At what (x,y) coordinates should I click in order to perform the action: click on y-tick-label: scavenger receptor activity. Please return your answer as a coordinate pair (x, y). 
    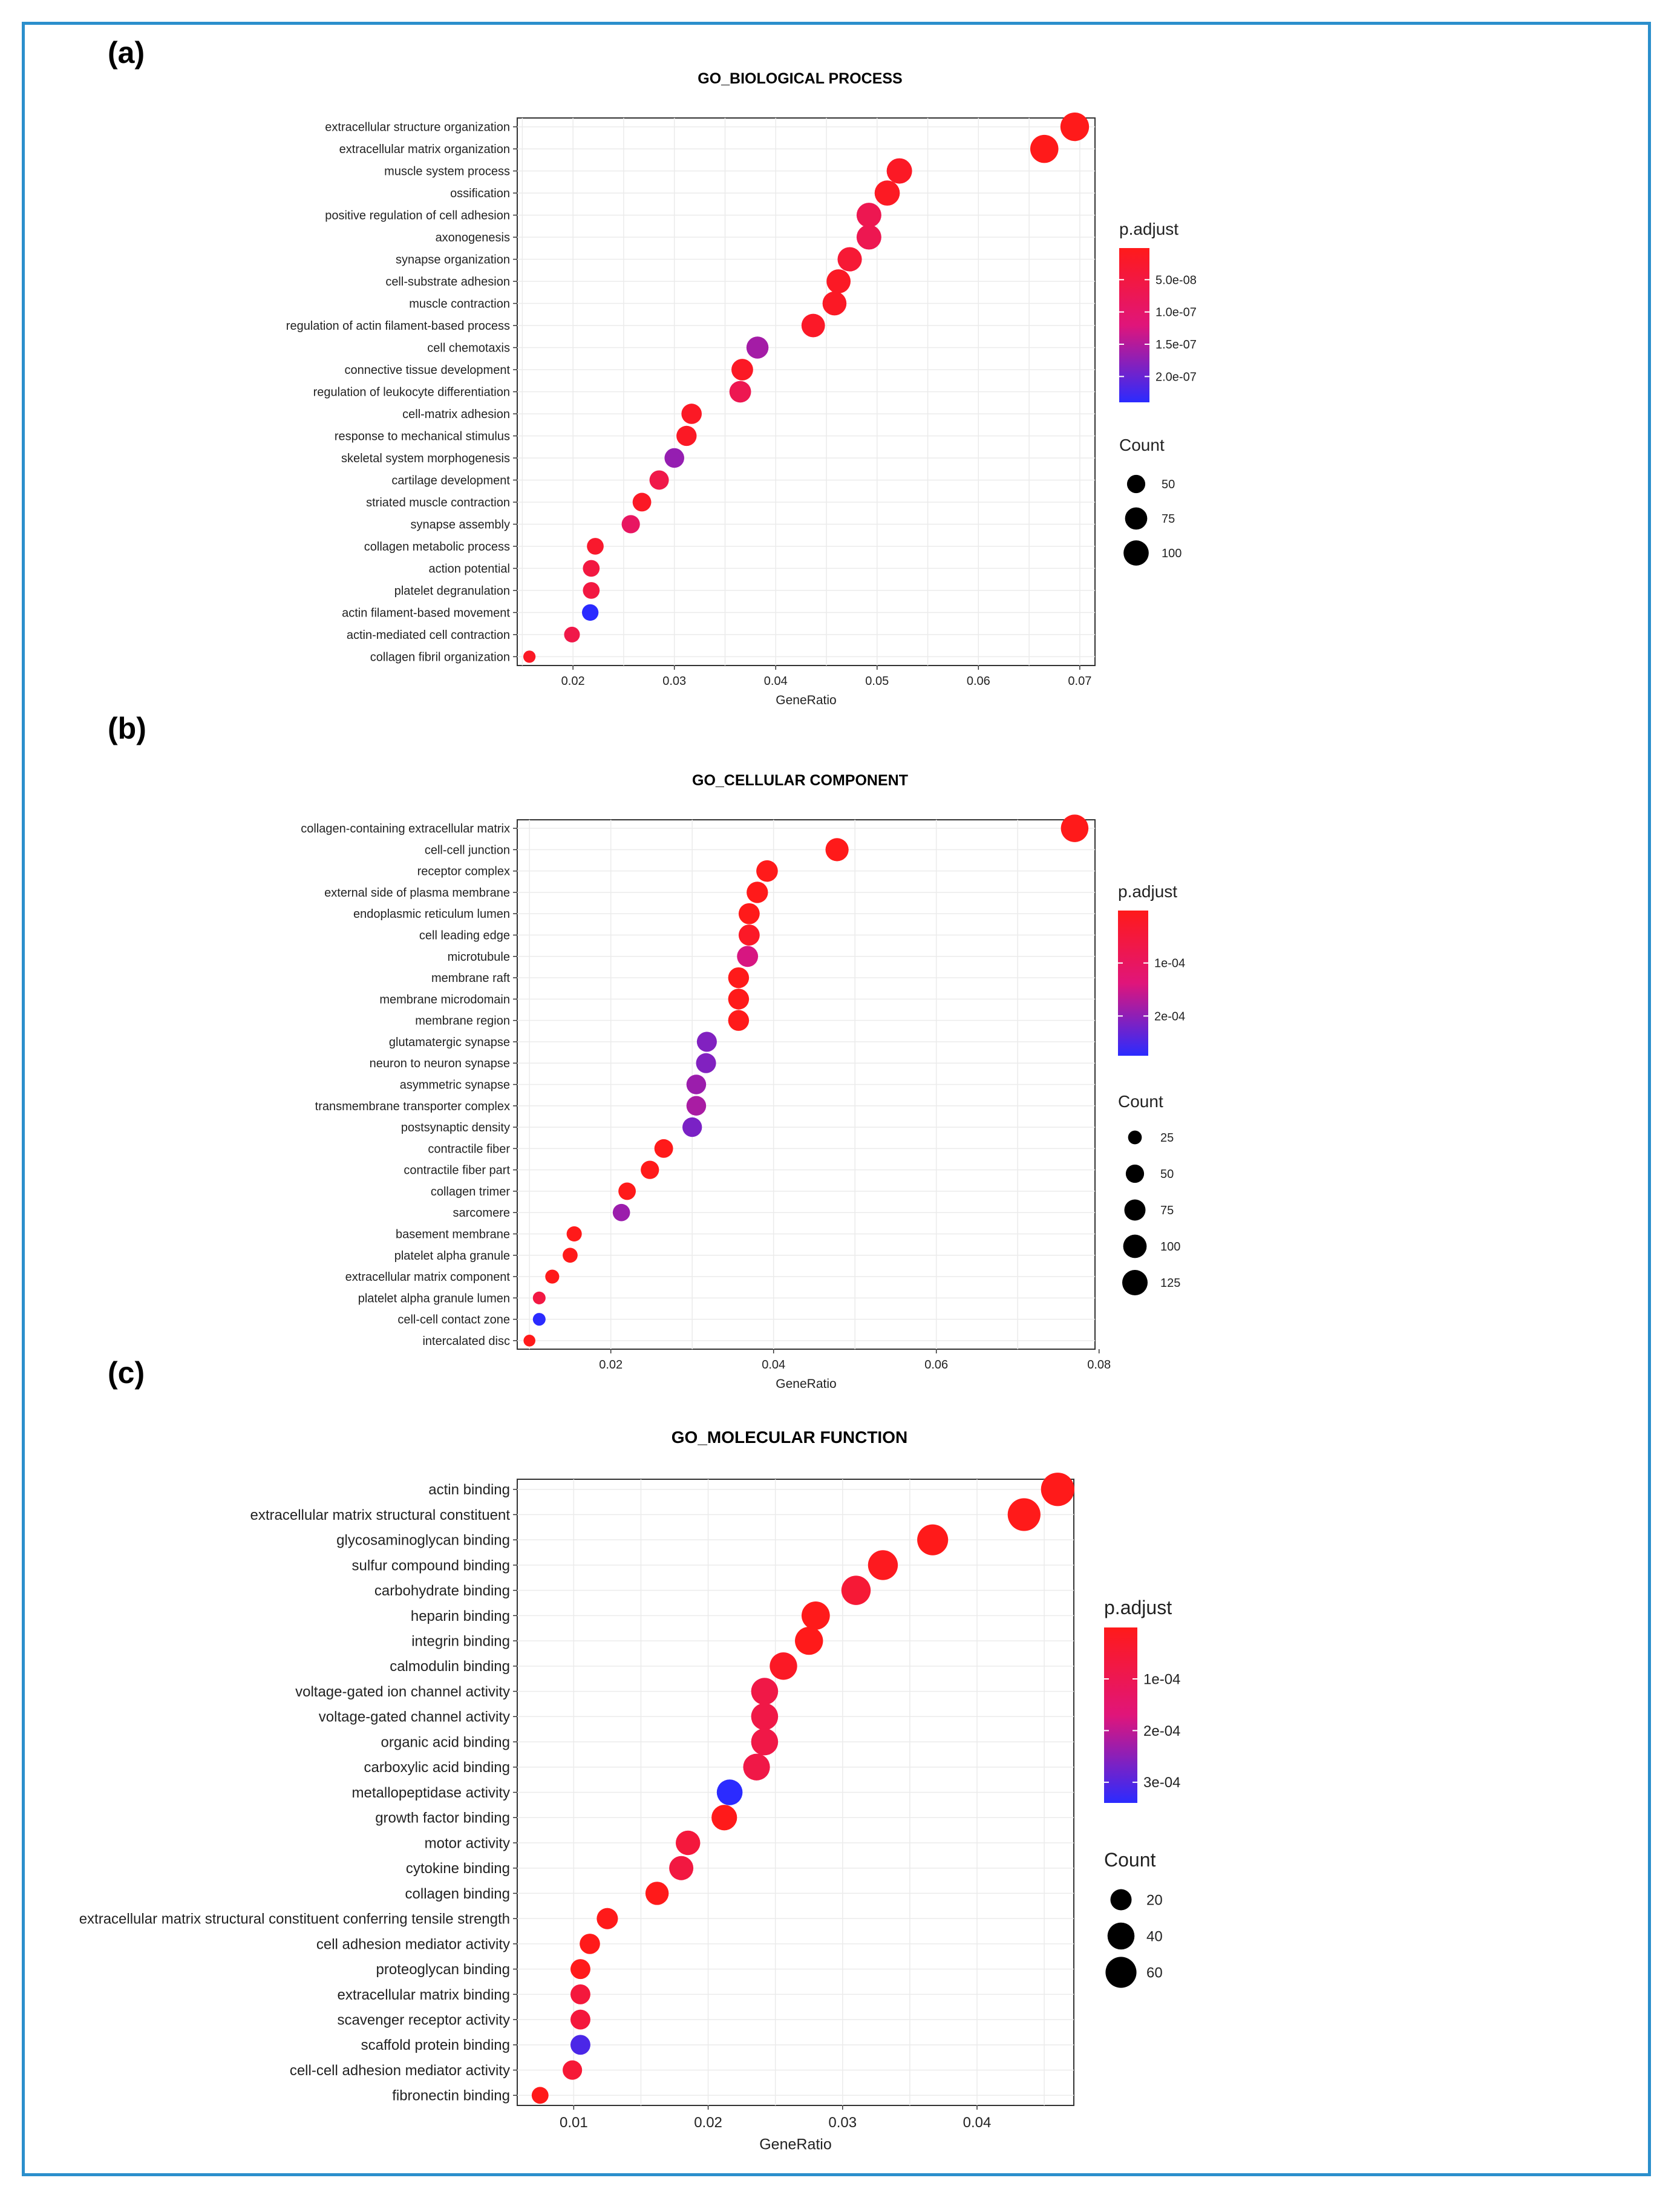
    Looking at the image, I should click on (424, 2020).